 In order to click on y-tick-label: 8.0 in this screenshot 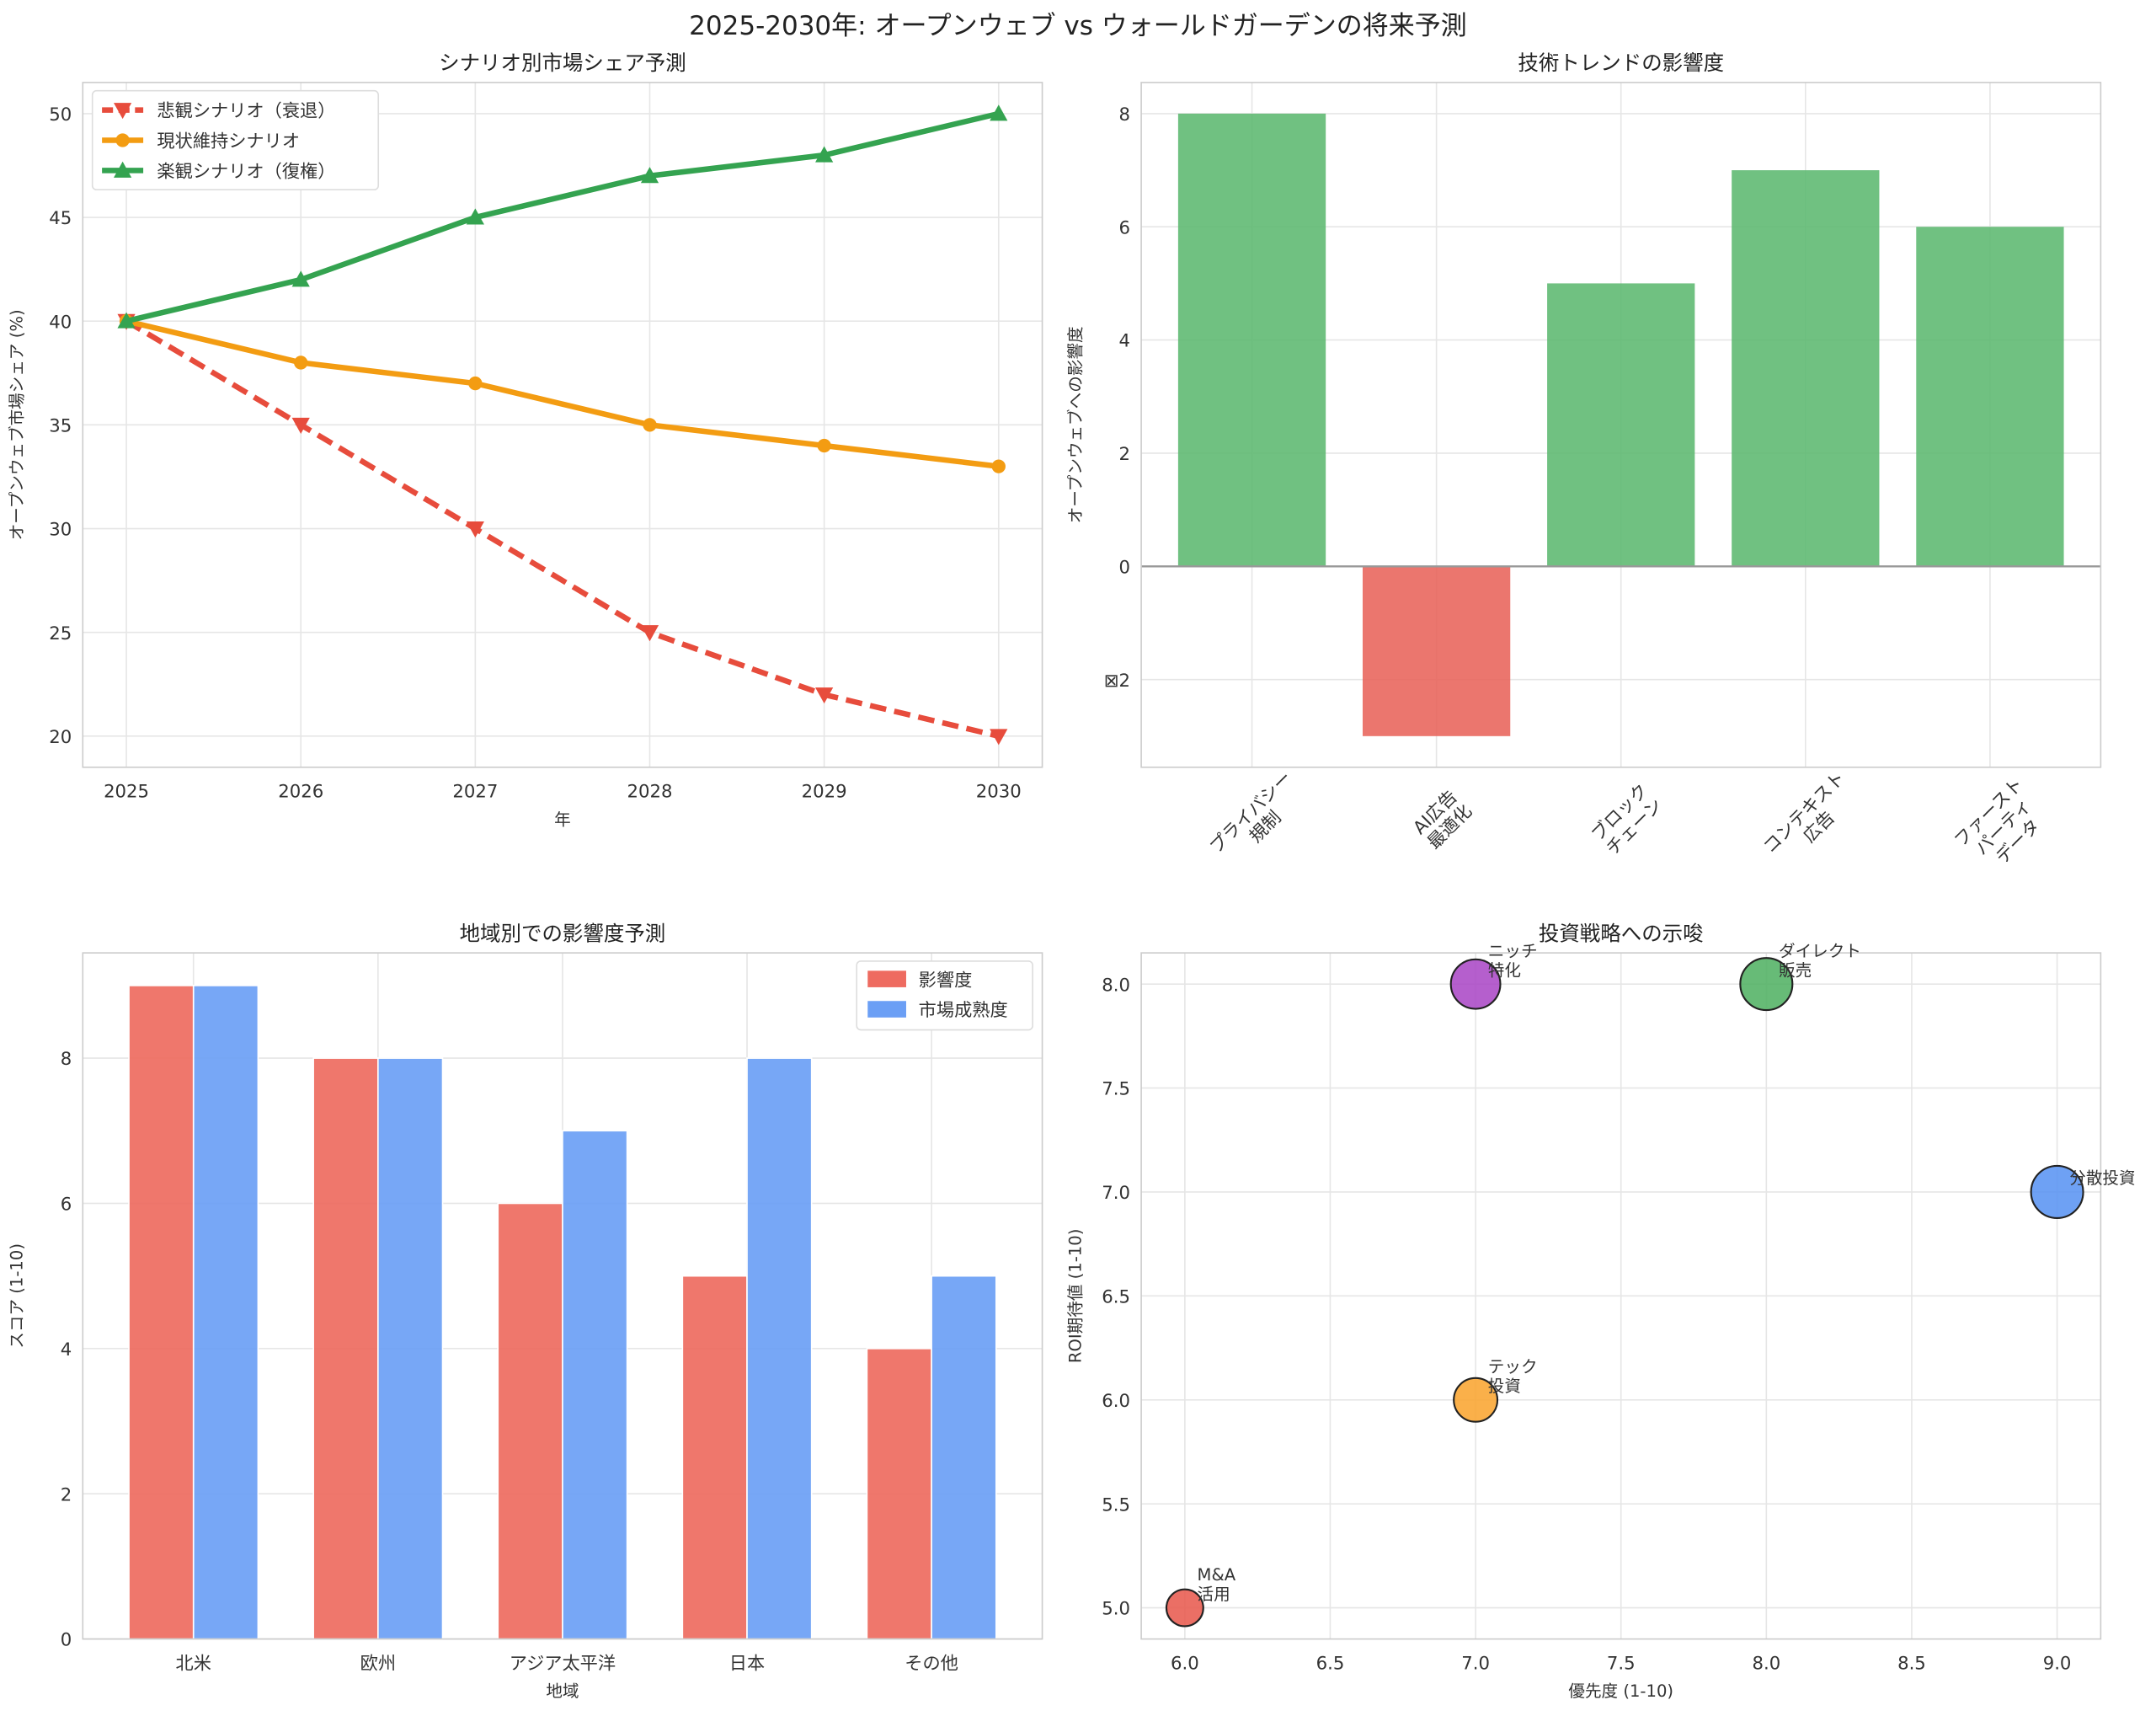, I will do `click(1116, 985)`.